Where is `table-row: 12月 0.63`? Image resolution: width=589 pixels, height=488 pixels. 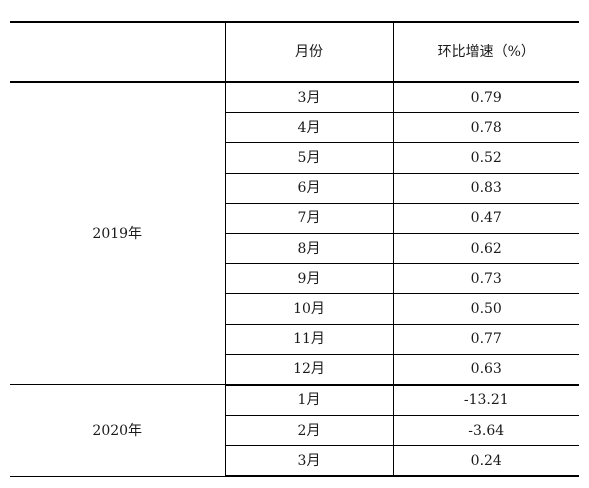
table-row: 12月 0.63 is located at coordinates (294, 370).